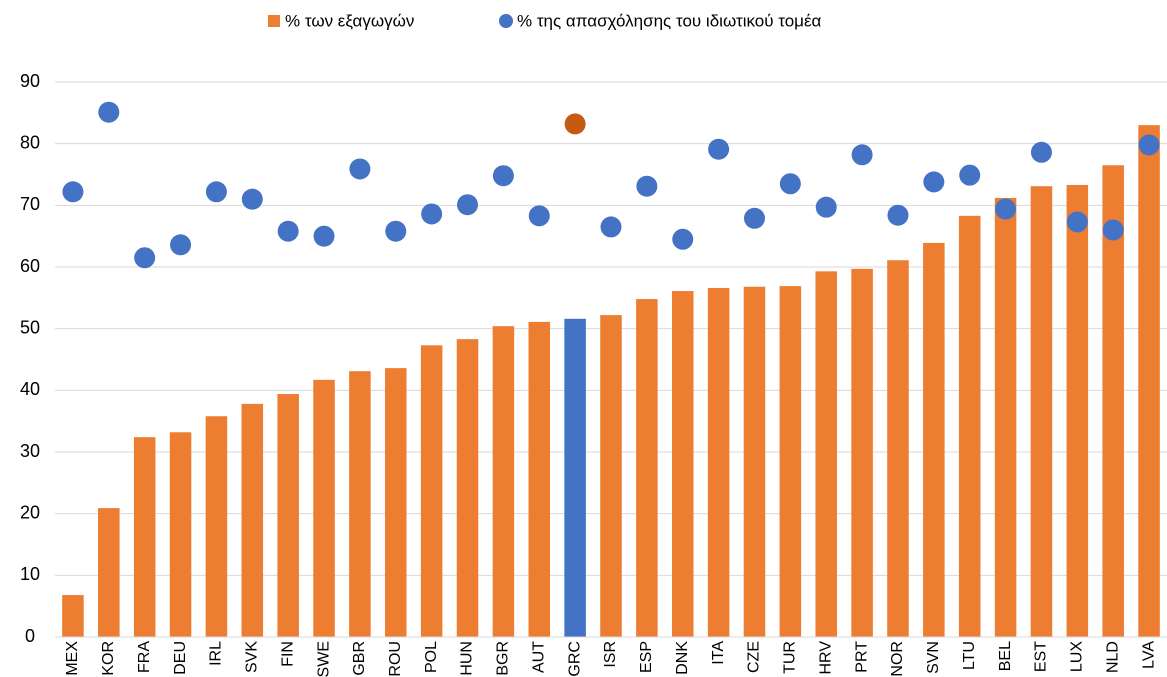  I want to click on x-tick-label: GRC, so click(574, 659).